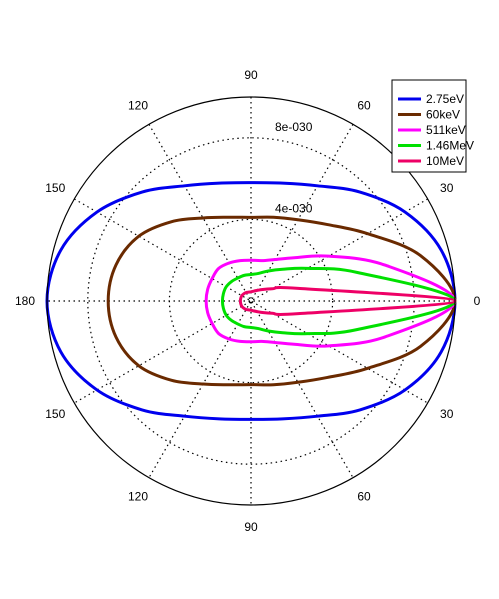 This screenshot has height=599, width=499. I want to click on legend-label: 511keV, so click(446, 130).